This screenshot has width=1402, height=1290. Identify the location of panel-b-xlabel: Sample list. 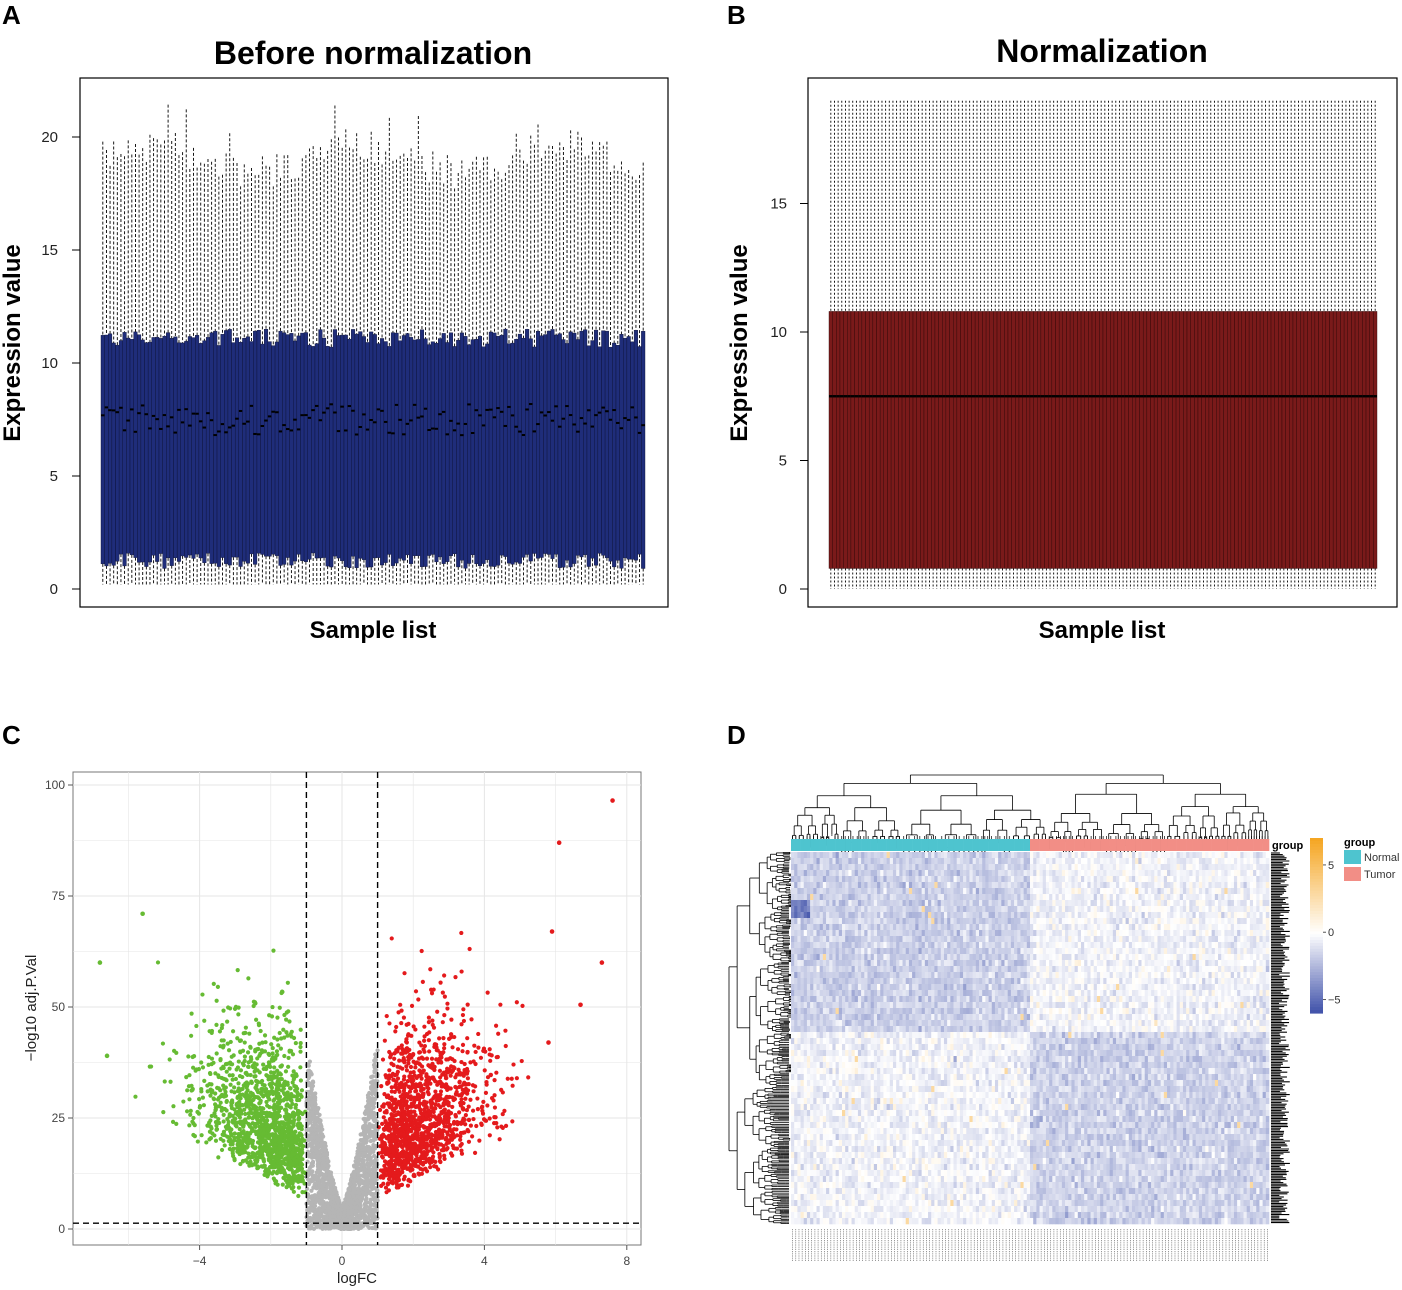
(1102, 630).